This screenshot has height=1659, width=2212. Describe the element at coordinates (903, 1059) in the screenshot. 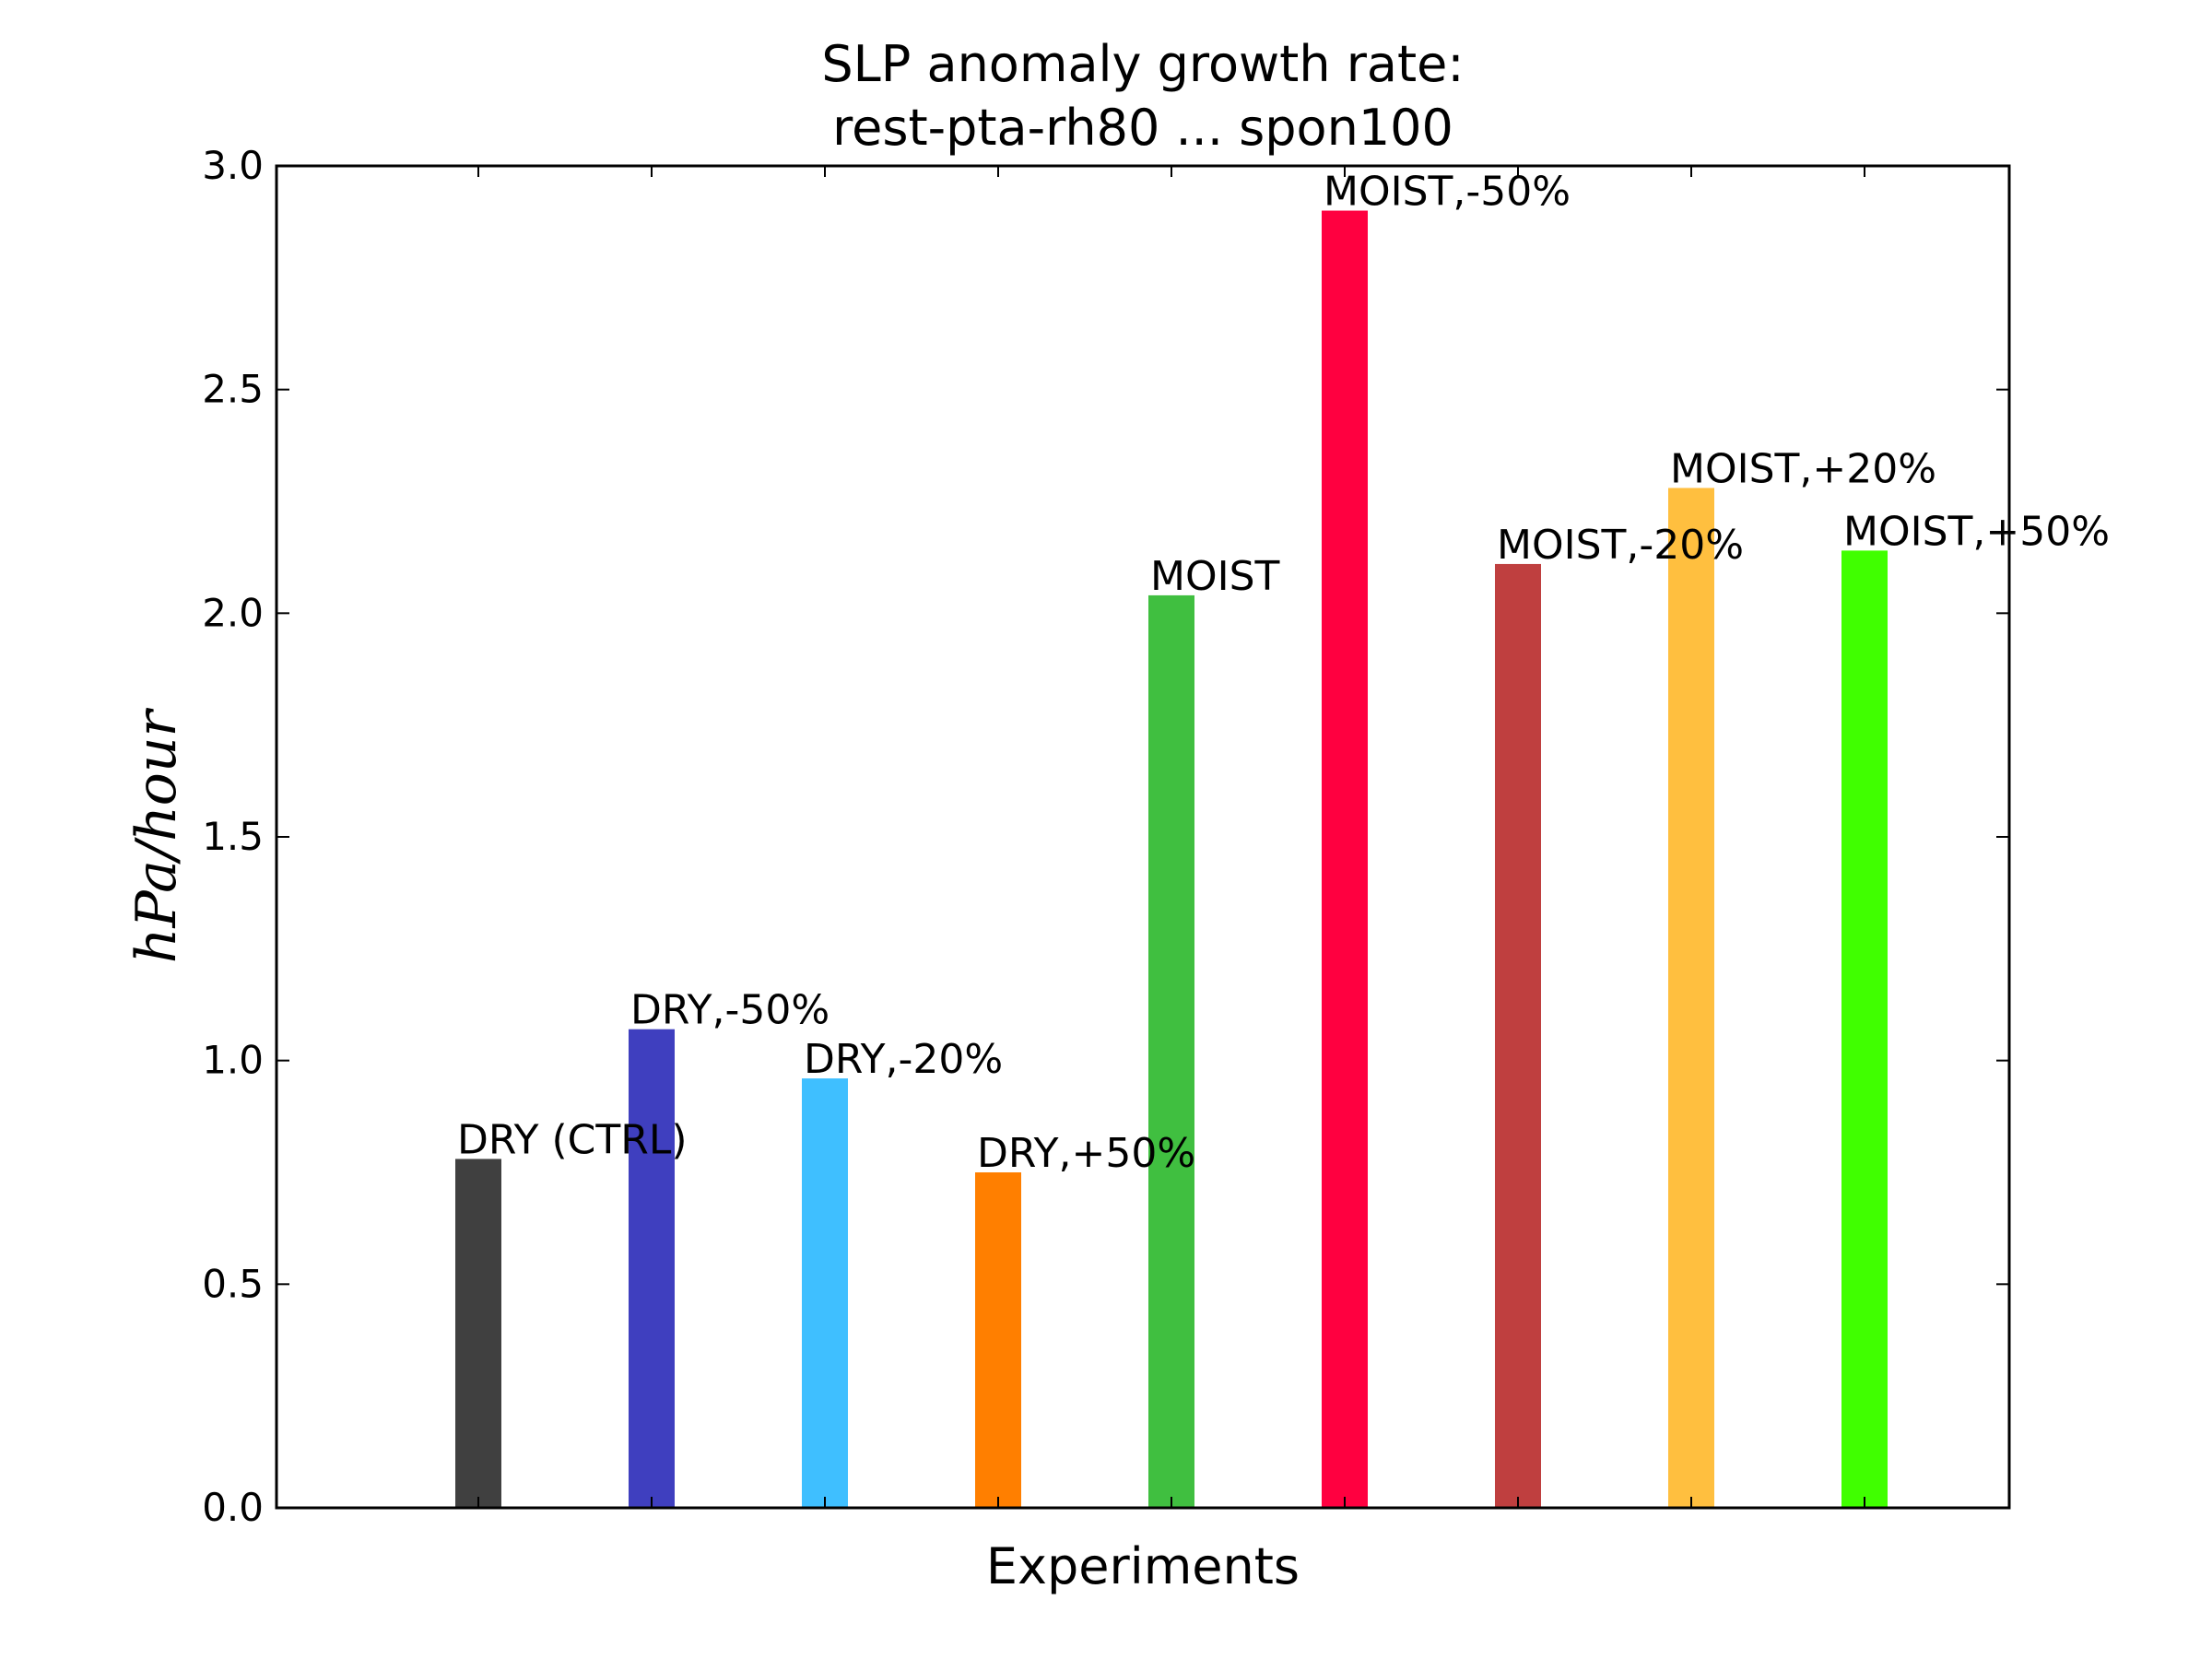

I see `bar-label-2: DRY,-20%` at that location.